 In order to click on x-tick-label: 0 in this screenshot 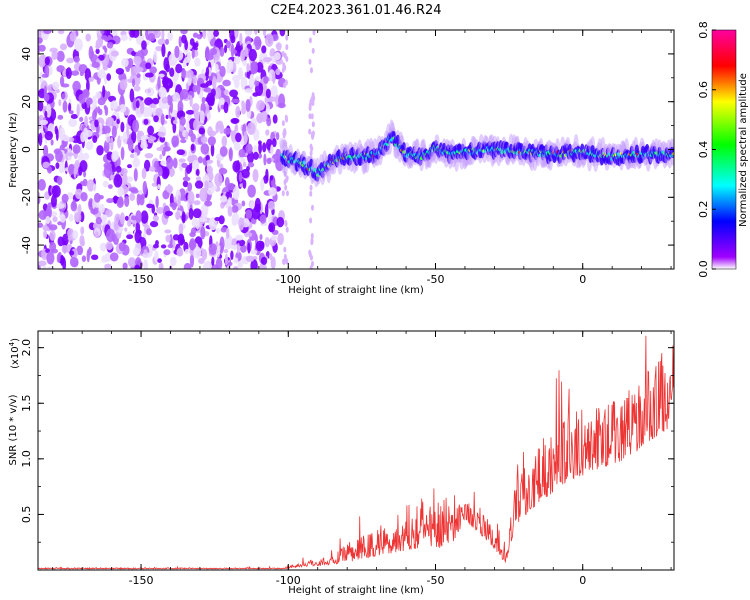, I will do `click(582, 279)`.